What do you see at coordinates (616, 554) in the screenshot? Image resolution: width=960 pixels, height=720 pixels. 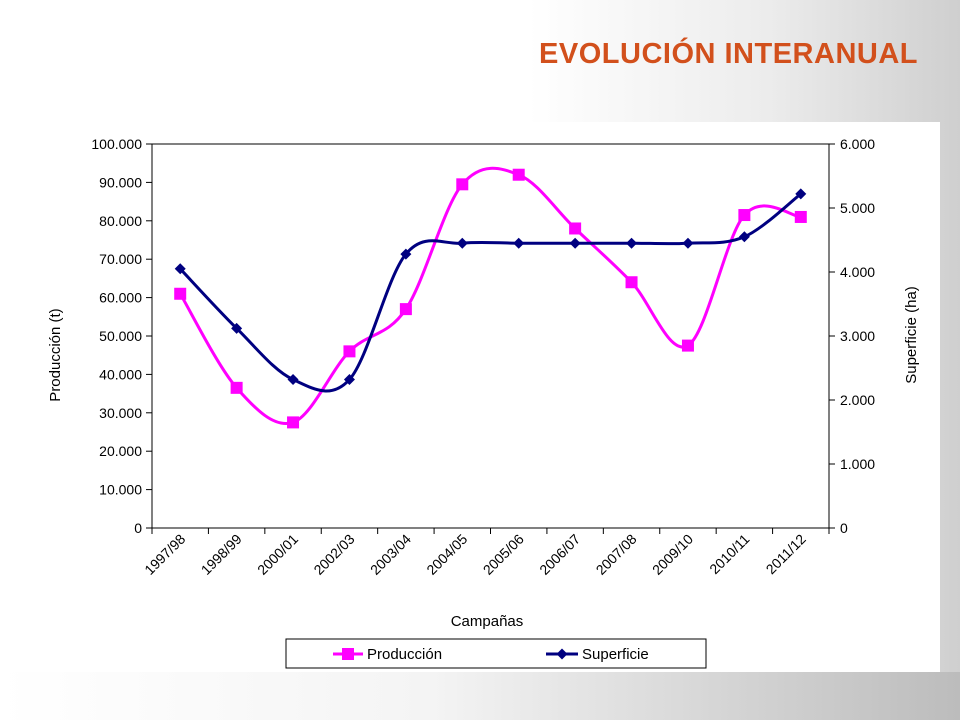 I see `x-tick-label: 2007/08` at bounding box center [616, 554].